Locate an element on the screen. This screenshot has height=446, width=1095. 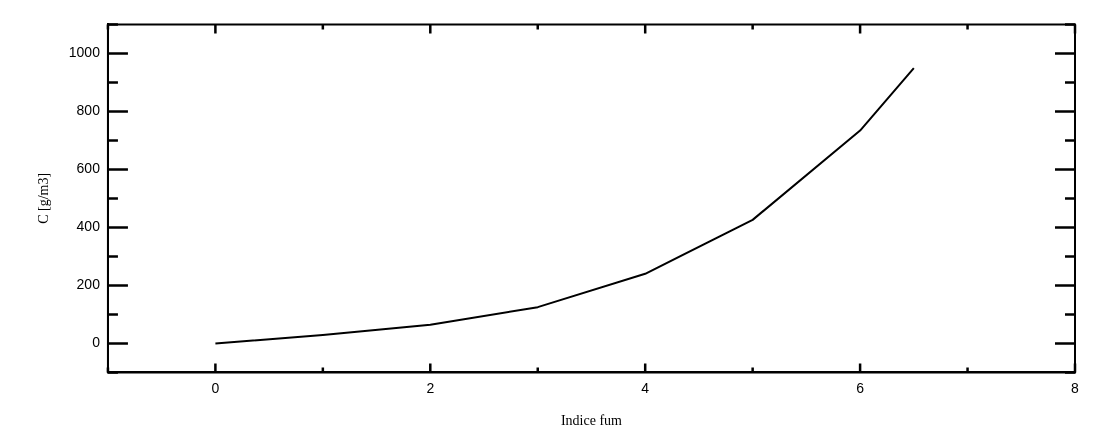
y-tick-label: 200 is located at coordinates (88, 284).